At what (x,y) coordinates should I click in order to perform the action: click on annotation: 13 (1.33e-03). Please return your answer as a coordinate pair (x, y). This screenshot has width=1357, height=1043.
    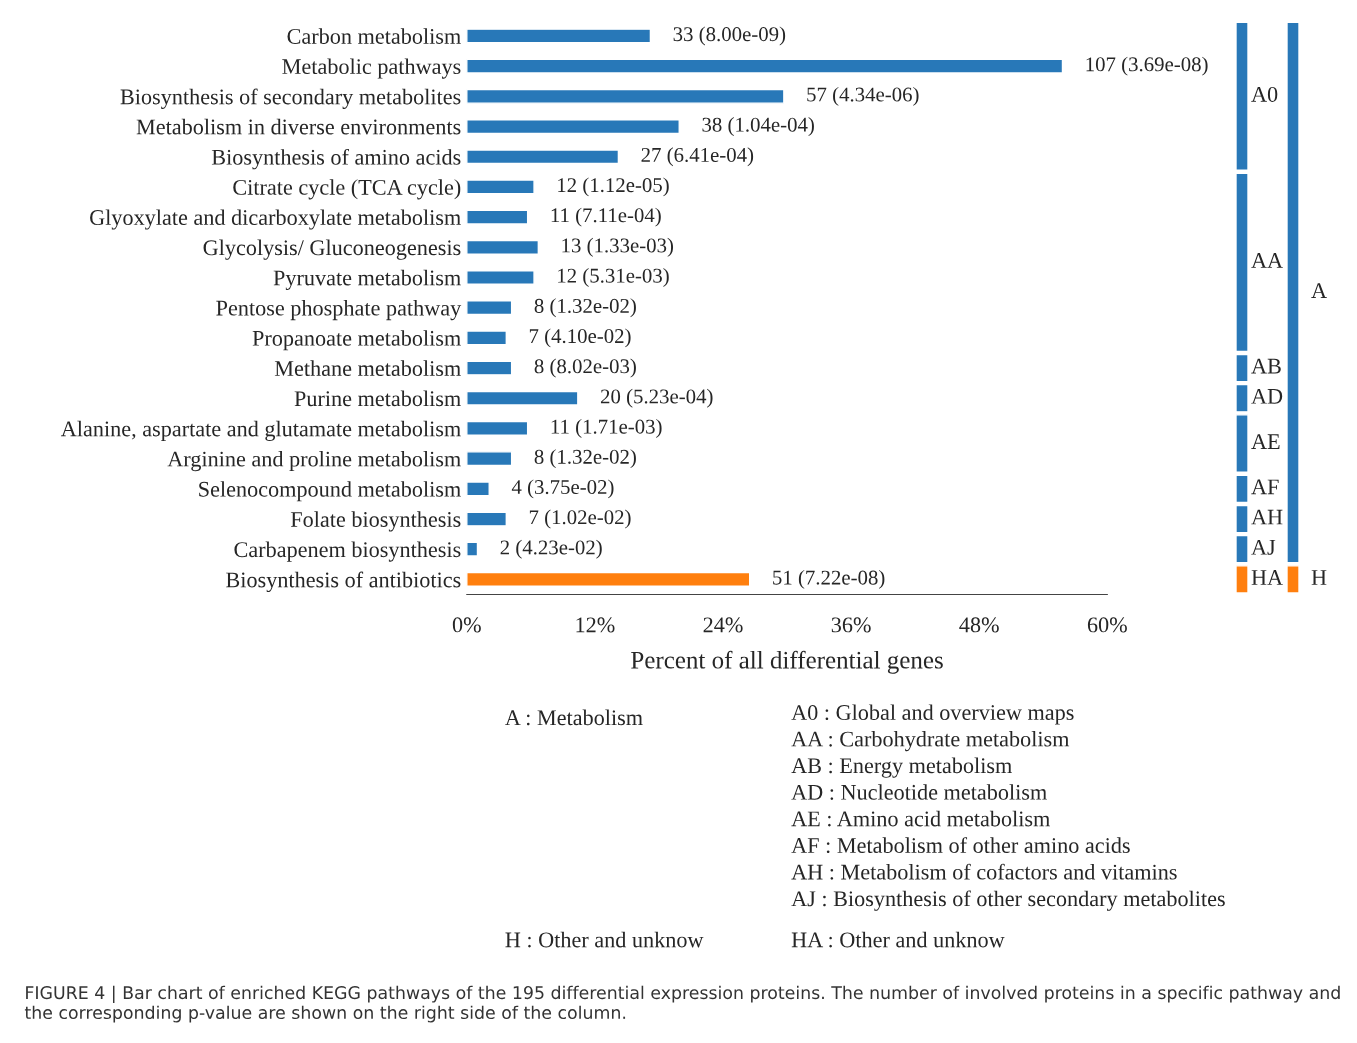
    Looking at the image, I should click on (618, 247).